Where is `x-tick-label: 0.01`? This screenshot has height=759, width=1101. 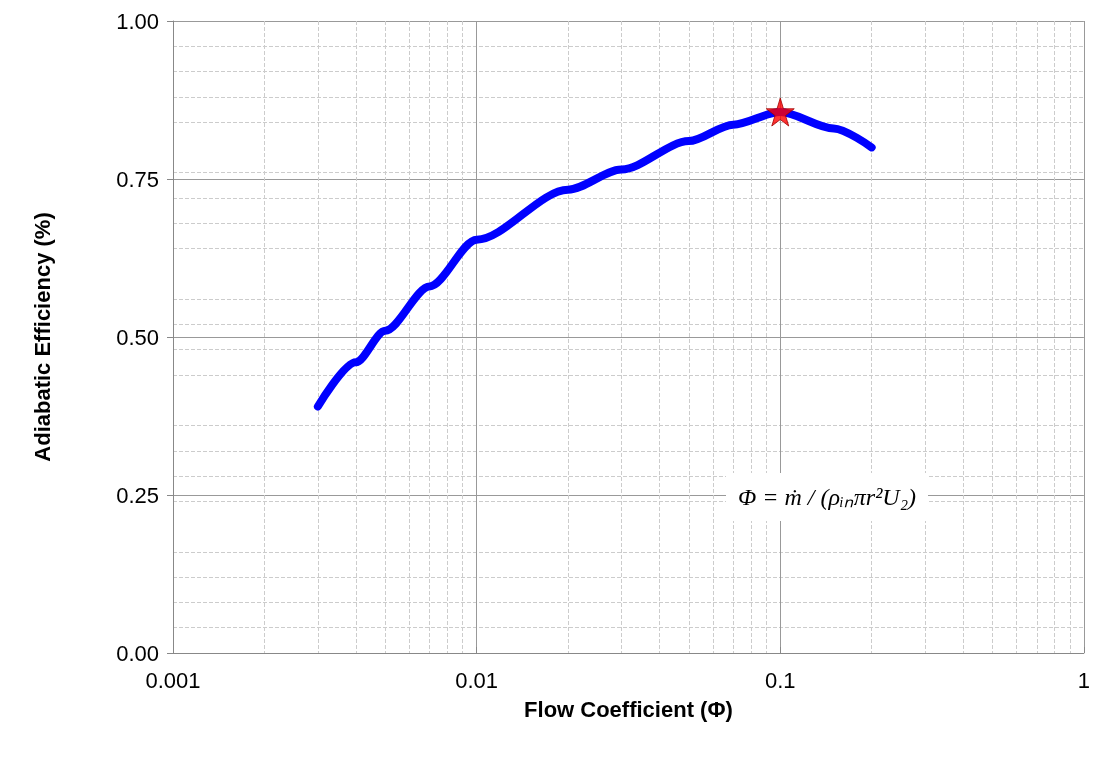
x-tick-label: 0.01 is located at coordinates (477, 680).